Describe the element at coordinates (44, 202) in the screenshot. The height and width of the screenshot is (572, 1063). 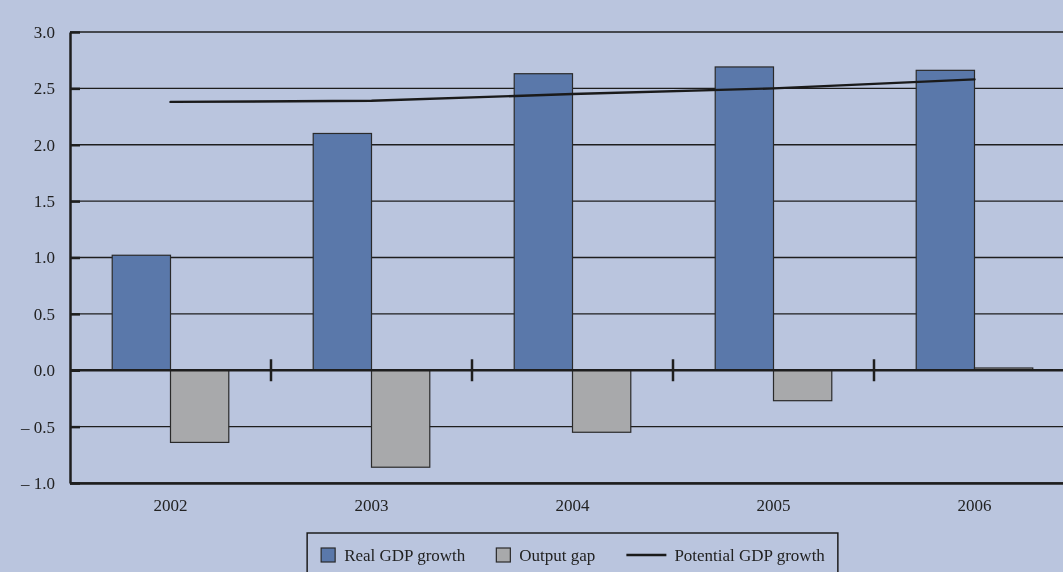
I see `y-tick-label: 1.5` at that location.